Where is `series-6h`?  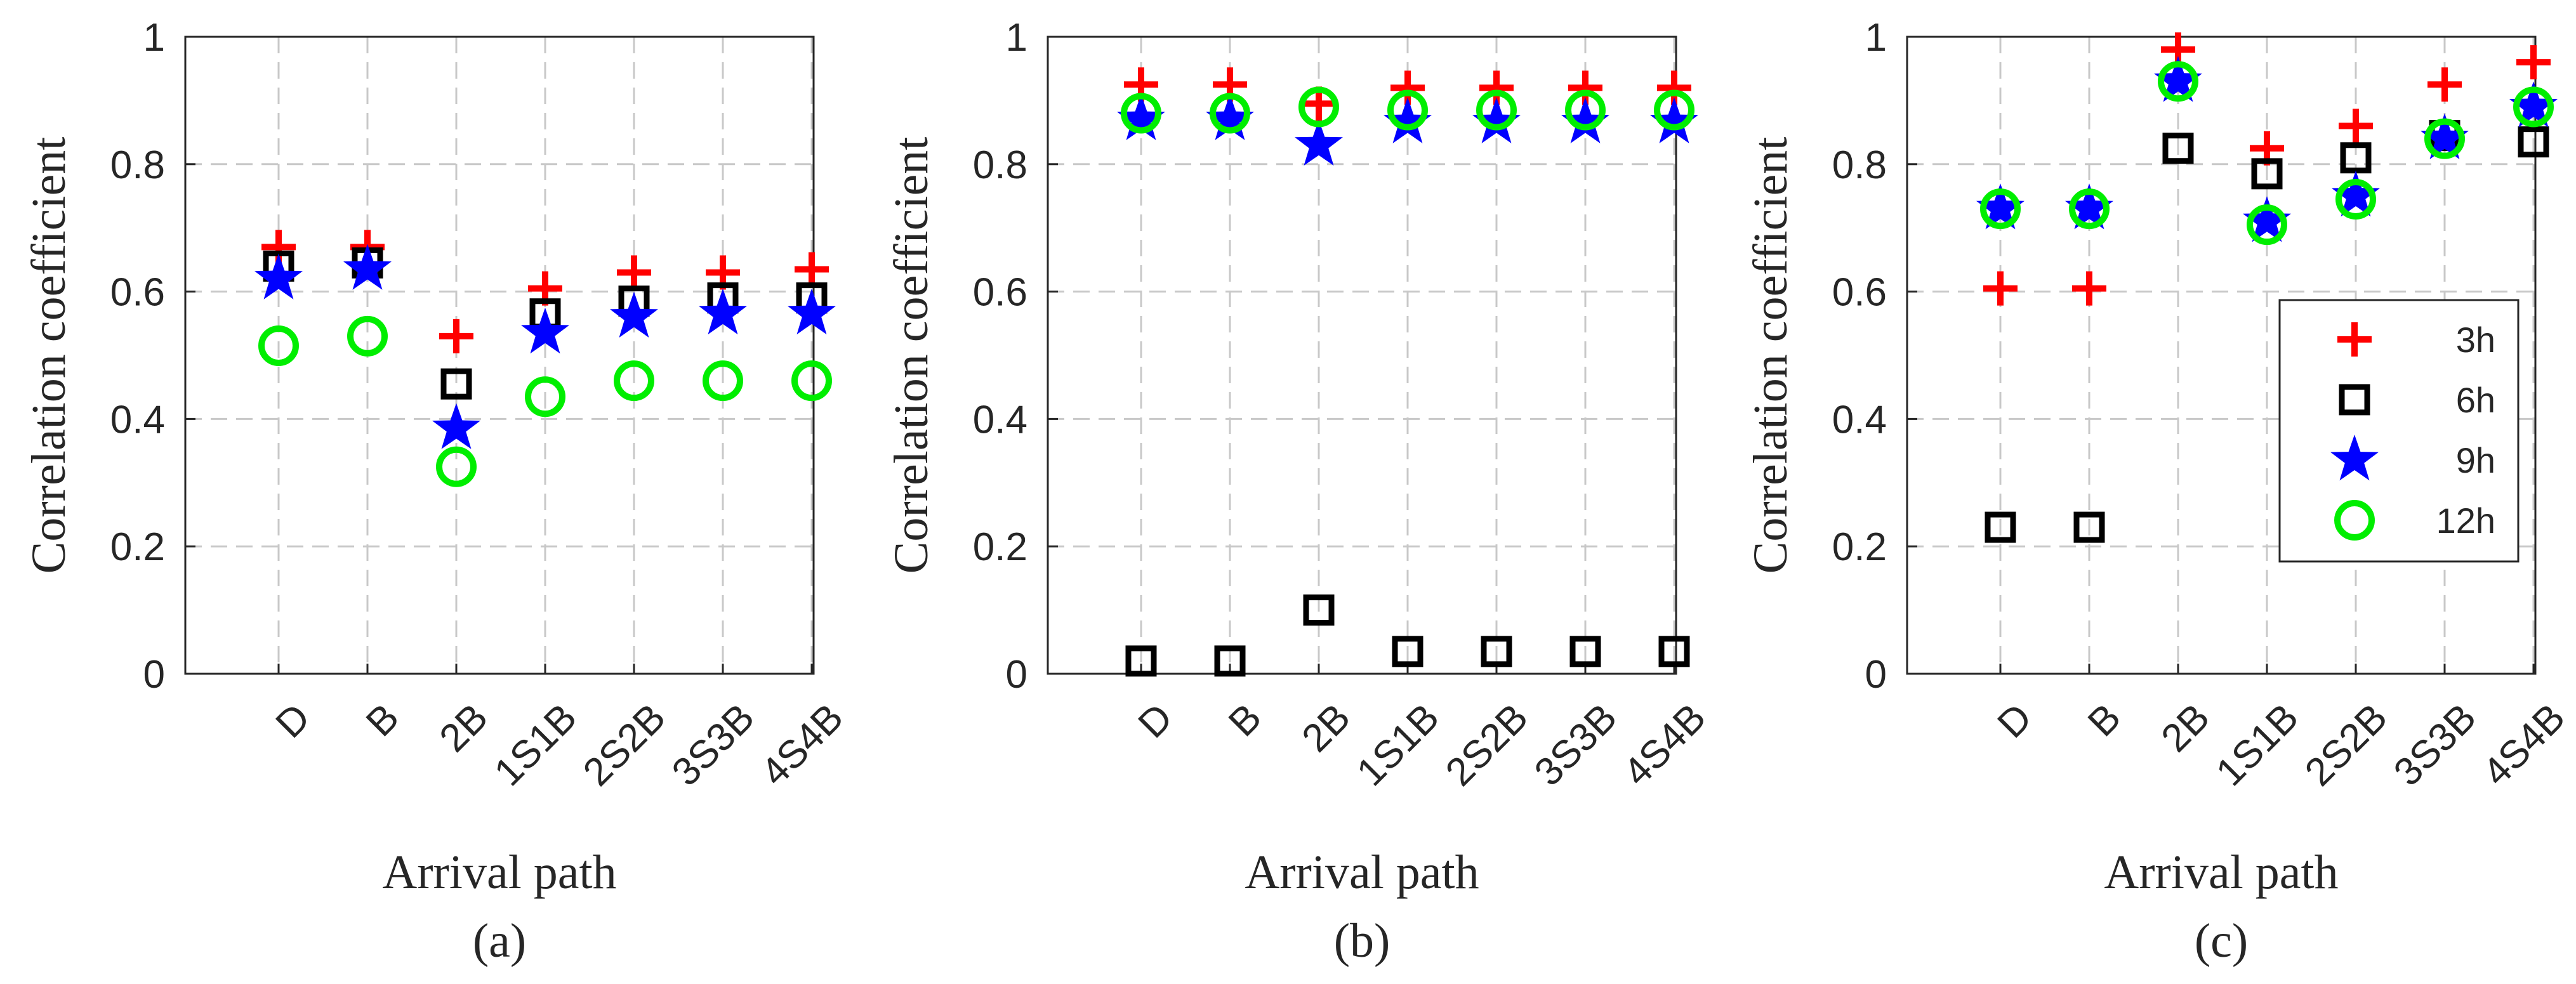 series-6h is located at coordinates (1408, 635).